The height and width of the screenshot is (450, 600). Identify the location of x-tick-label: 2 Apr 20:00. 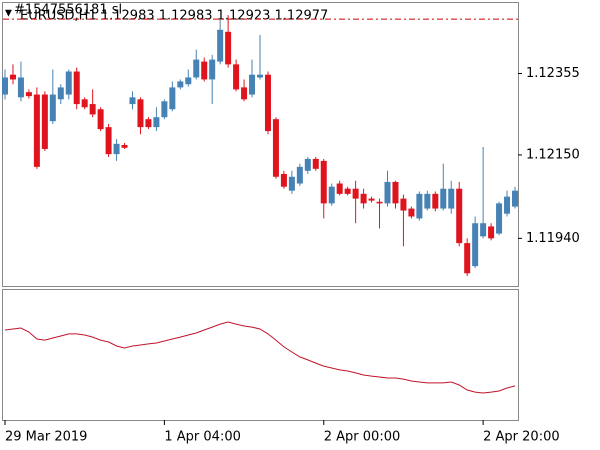
(521, 437).